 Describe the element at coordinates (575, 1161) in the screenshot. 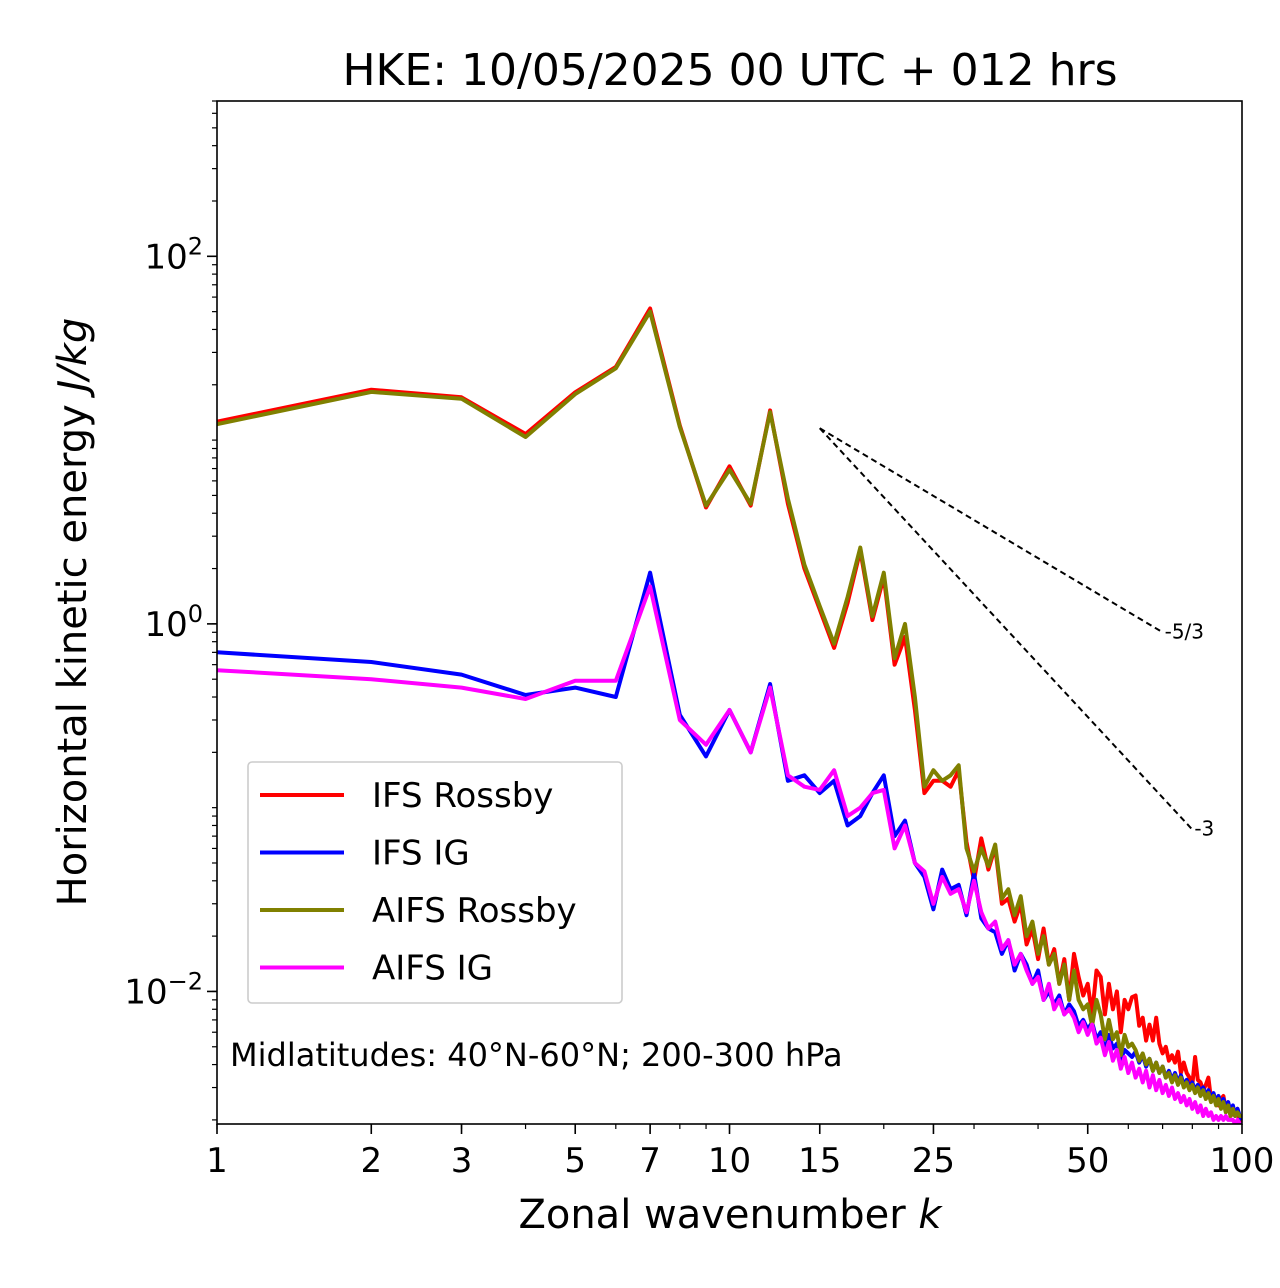

I see `x-tick-label: 5` at that location.